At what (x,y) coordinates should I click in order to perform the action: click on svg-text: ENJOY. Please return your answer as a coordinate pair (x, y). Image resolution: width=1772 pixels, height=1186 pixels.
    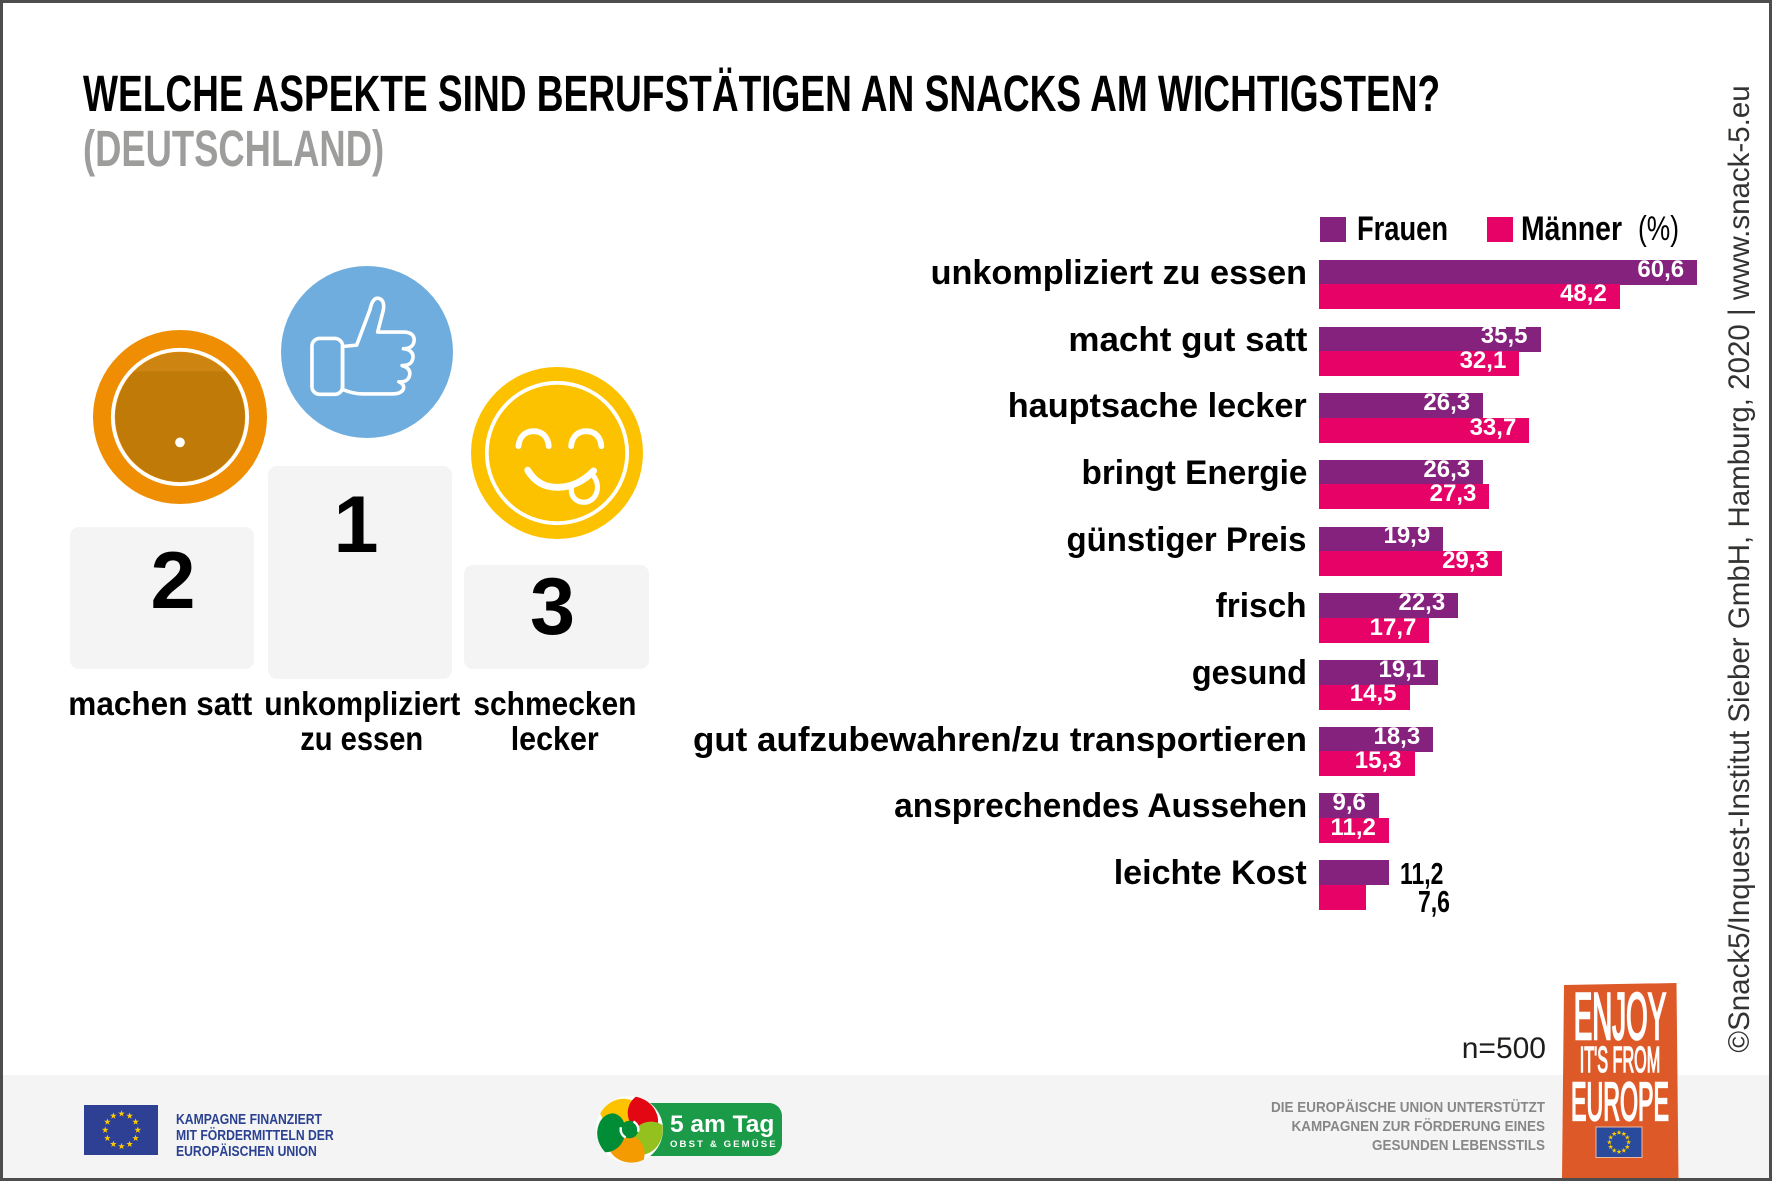
    Looking at the image, I should click on (1620, 1016).